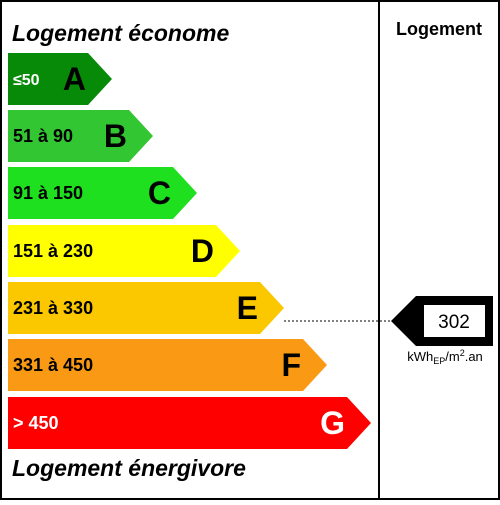 This screenshot has height=505, width=500. I want to click on unit-part: /m, so click(452, 356).